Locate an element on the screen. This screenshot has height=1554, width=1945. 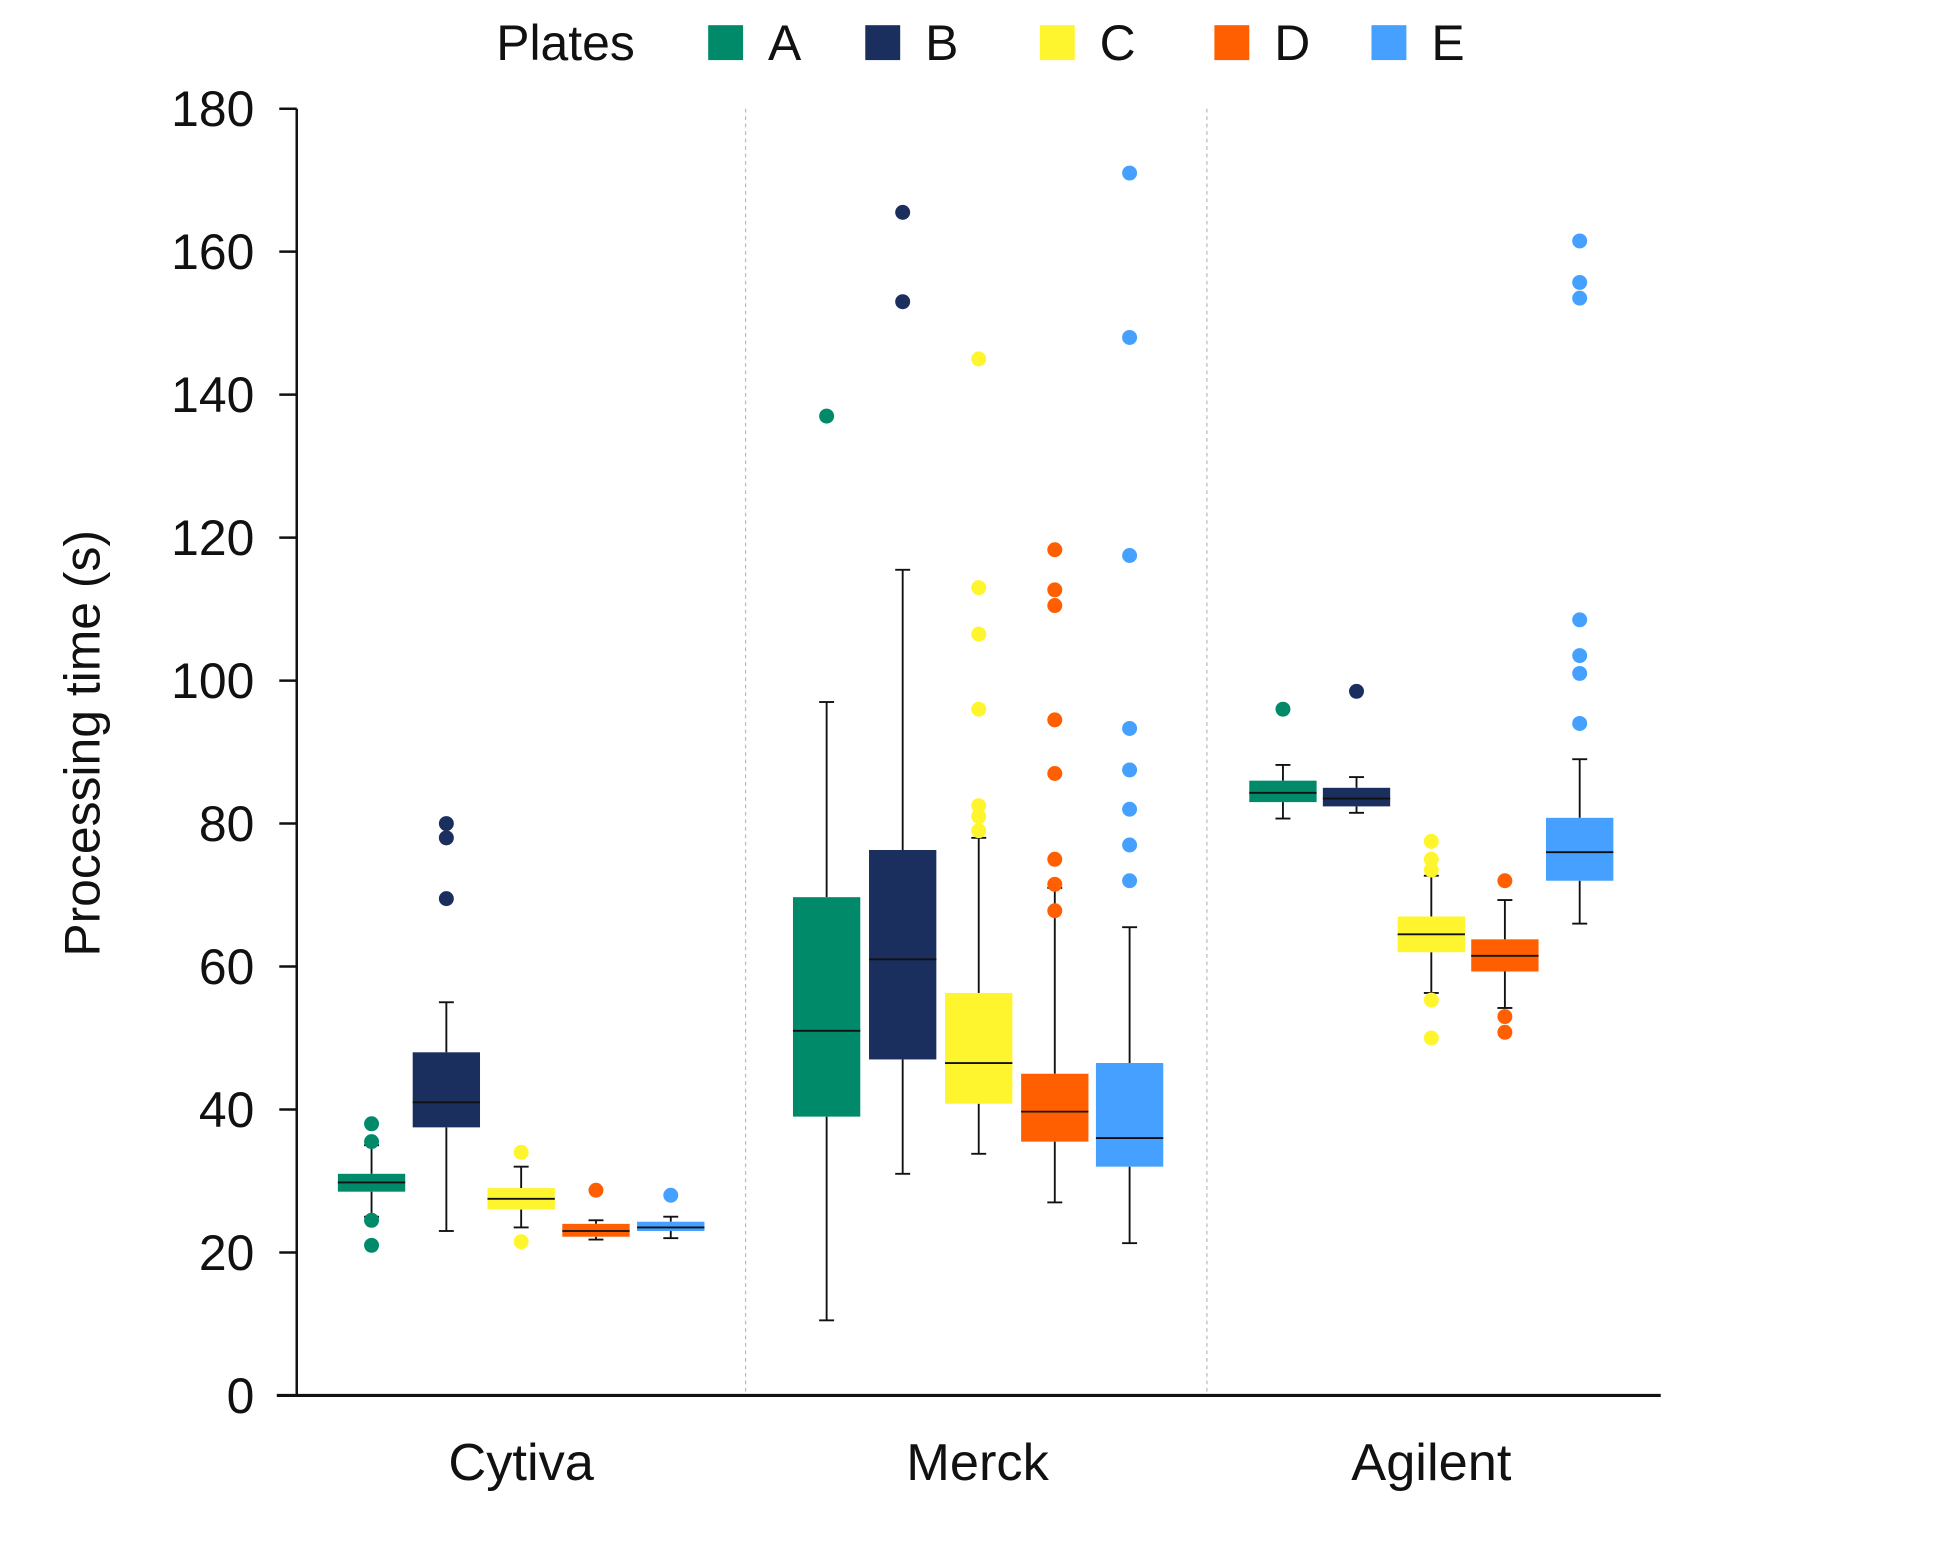
y-tick-label: 20 is located at coordinates (226, 1253).